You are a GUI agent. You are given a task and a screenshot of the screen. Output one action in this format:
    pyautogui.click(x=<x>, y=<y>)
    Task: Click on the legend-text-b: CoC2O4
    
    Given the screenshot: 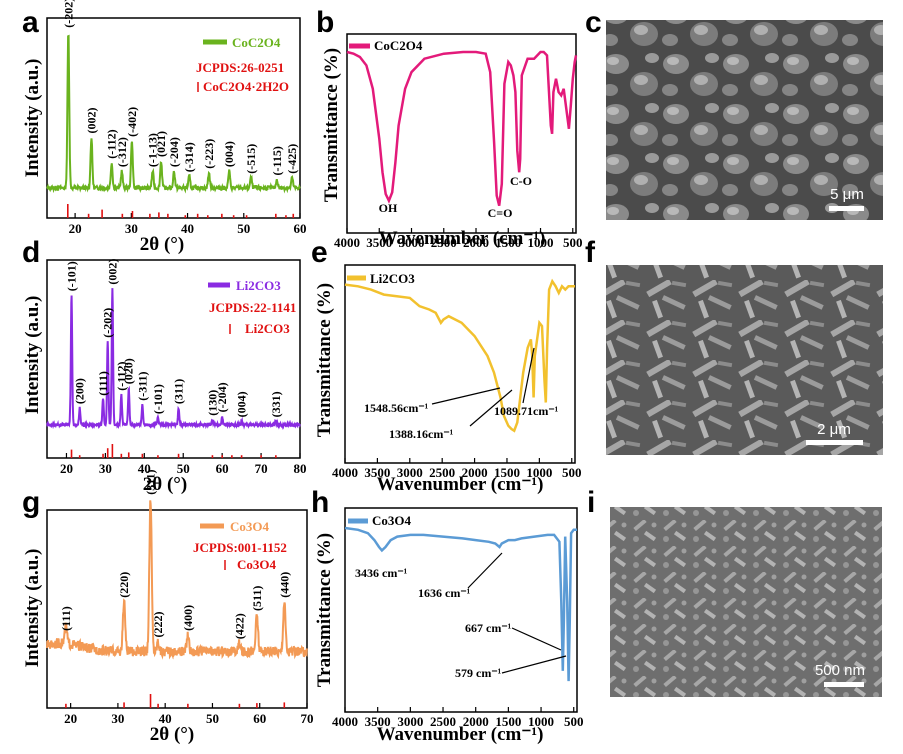 What is the action you would take?
    pyautogui.click(x=398, y=45)
    